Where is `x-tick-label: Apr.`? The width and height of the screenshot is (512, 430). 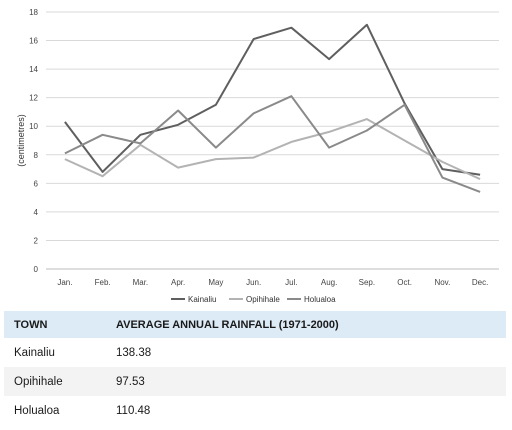 x-tick-label: Apr. is located at coordinates (178, 282).